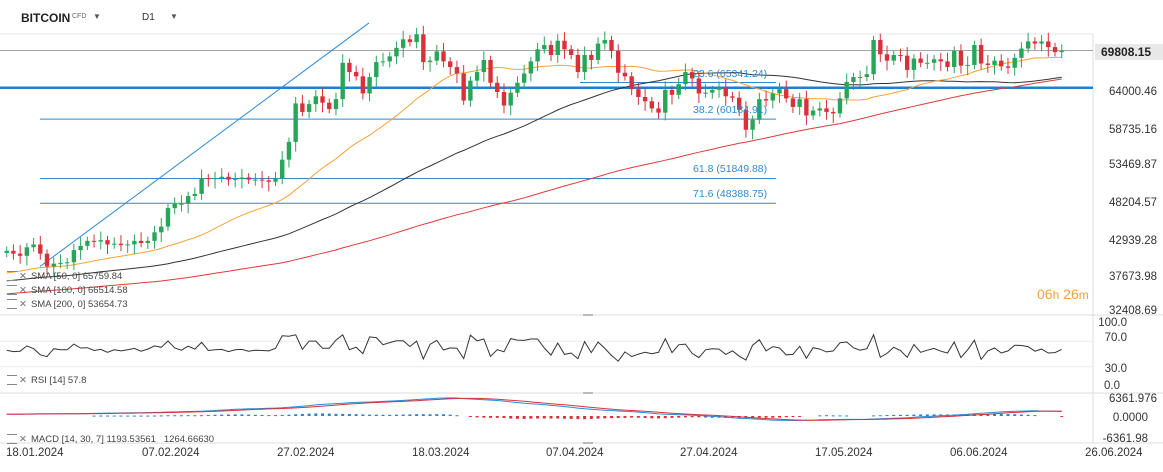 This screenshot has width=1163, height=472. I want to click on rsi-legend: ✕ RSI [14] 57.8, so click(46, 380).